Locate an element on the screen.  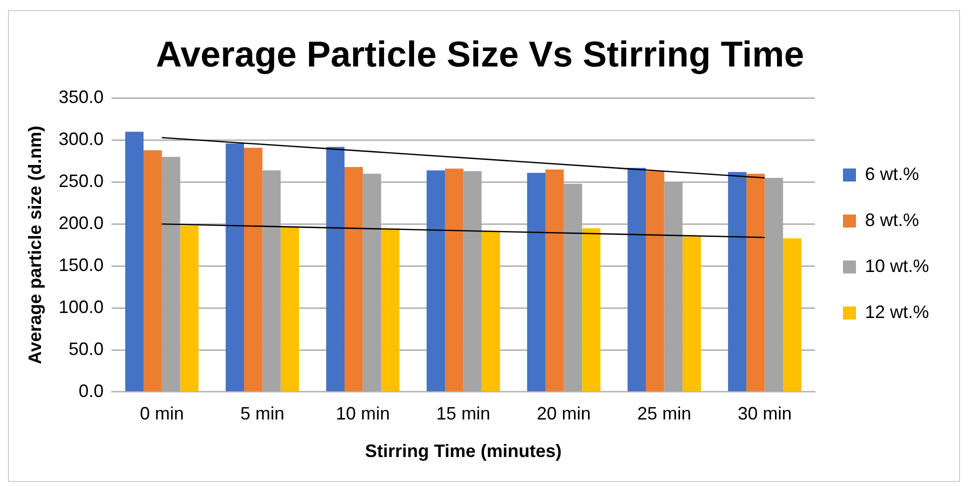
x-tick-label: 0 min is located at coordinates (162, 414).